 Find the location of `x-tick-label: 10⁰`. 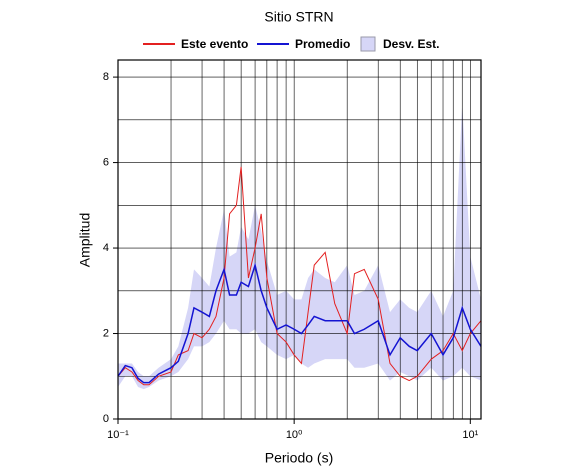

x-tick-label: 10⁰ is located at coordinates (294, 435).